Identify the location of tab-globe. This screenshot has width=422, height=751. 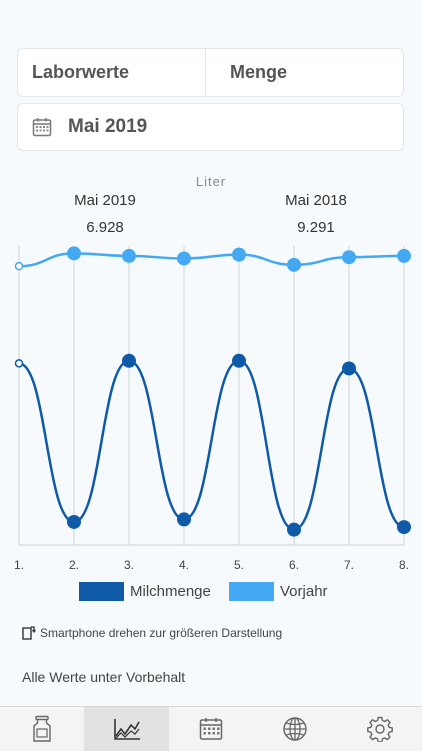
(295, 729).